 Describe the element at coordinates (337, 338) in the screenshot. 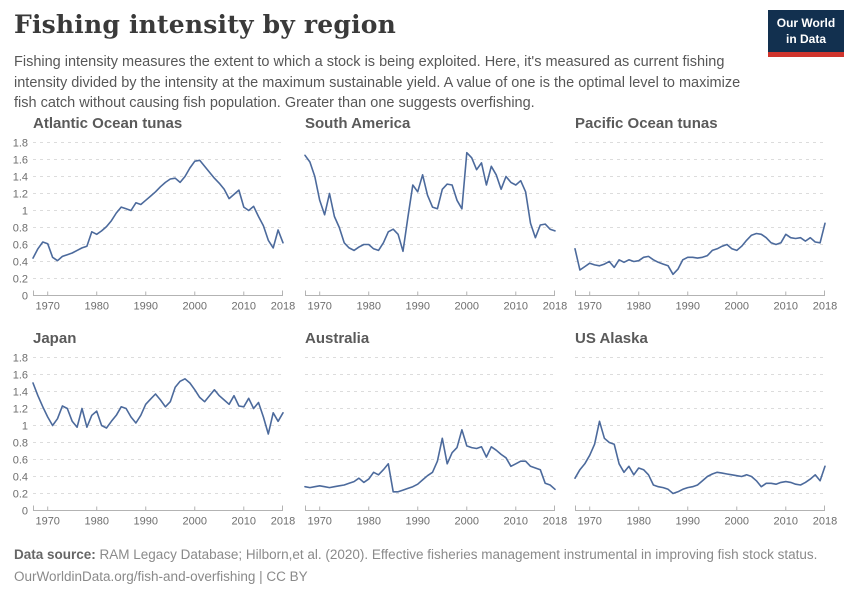

I see `chart-title: Australia` at that location.